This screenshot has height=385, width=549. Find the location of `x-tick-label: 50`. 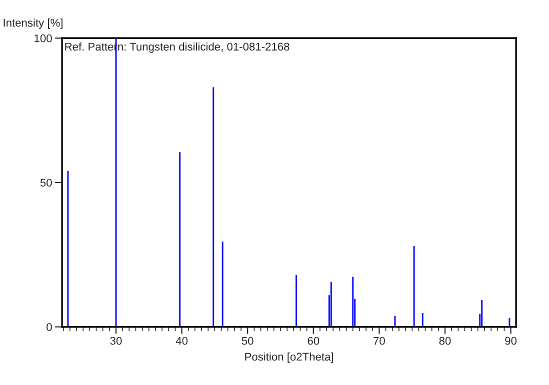

x-tick-label: 50 is located at coordinates (248, 340).